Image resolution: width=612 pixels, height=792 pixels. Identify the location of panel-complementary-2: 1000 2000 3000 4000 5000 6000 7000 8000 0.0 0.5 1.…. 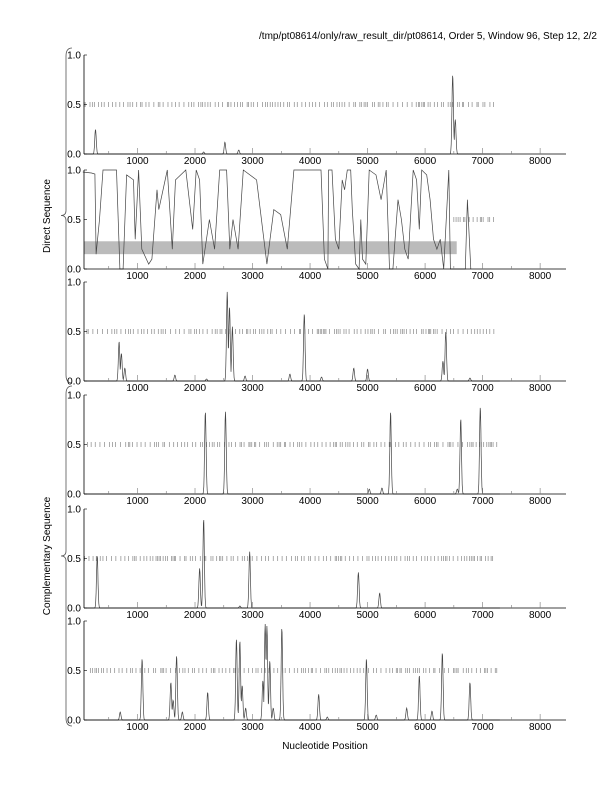
(316, 563).